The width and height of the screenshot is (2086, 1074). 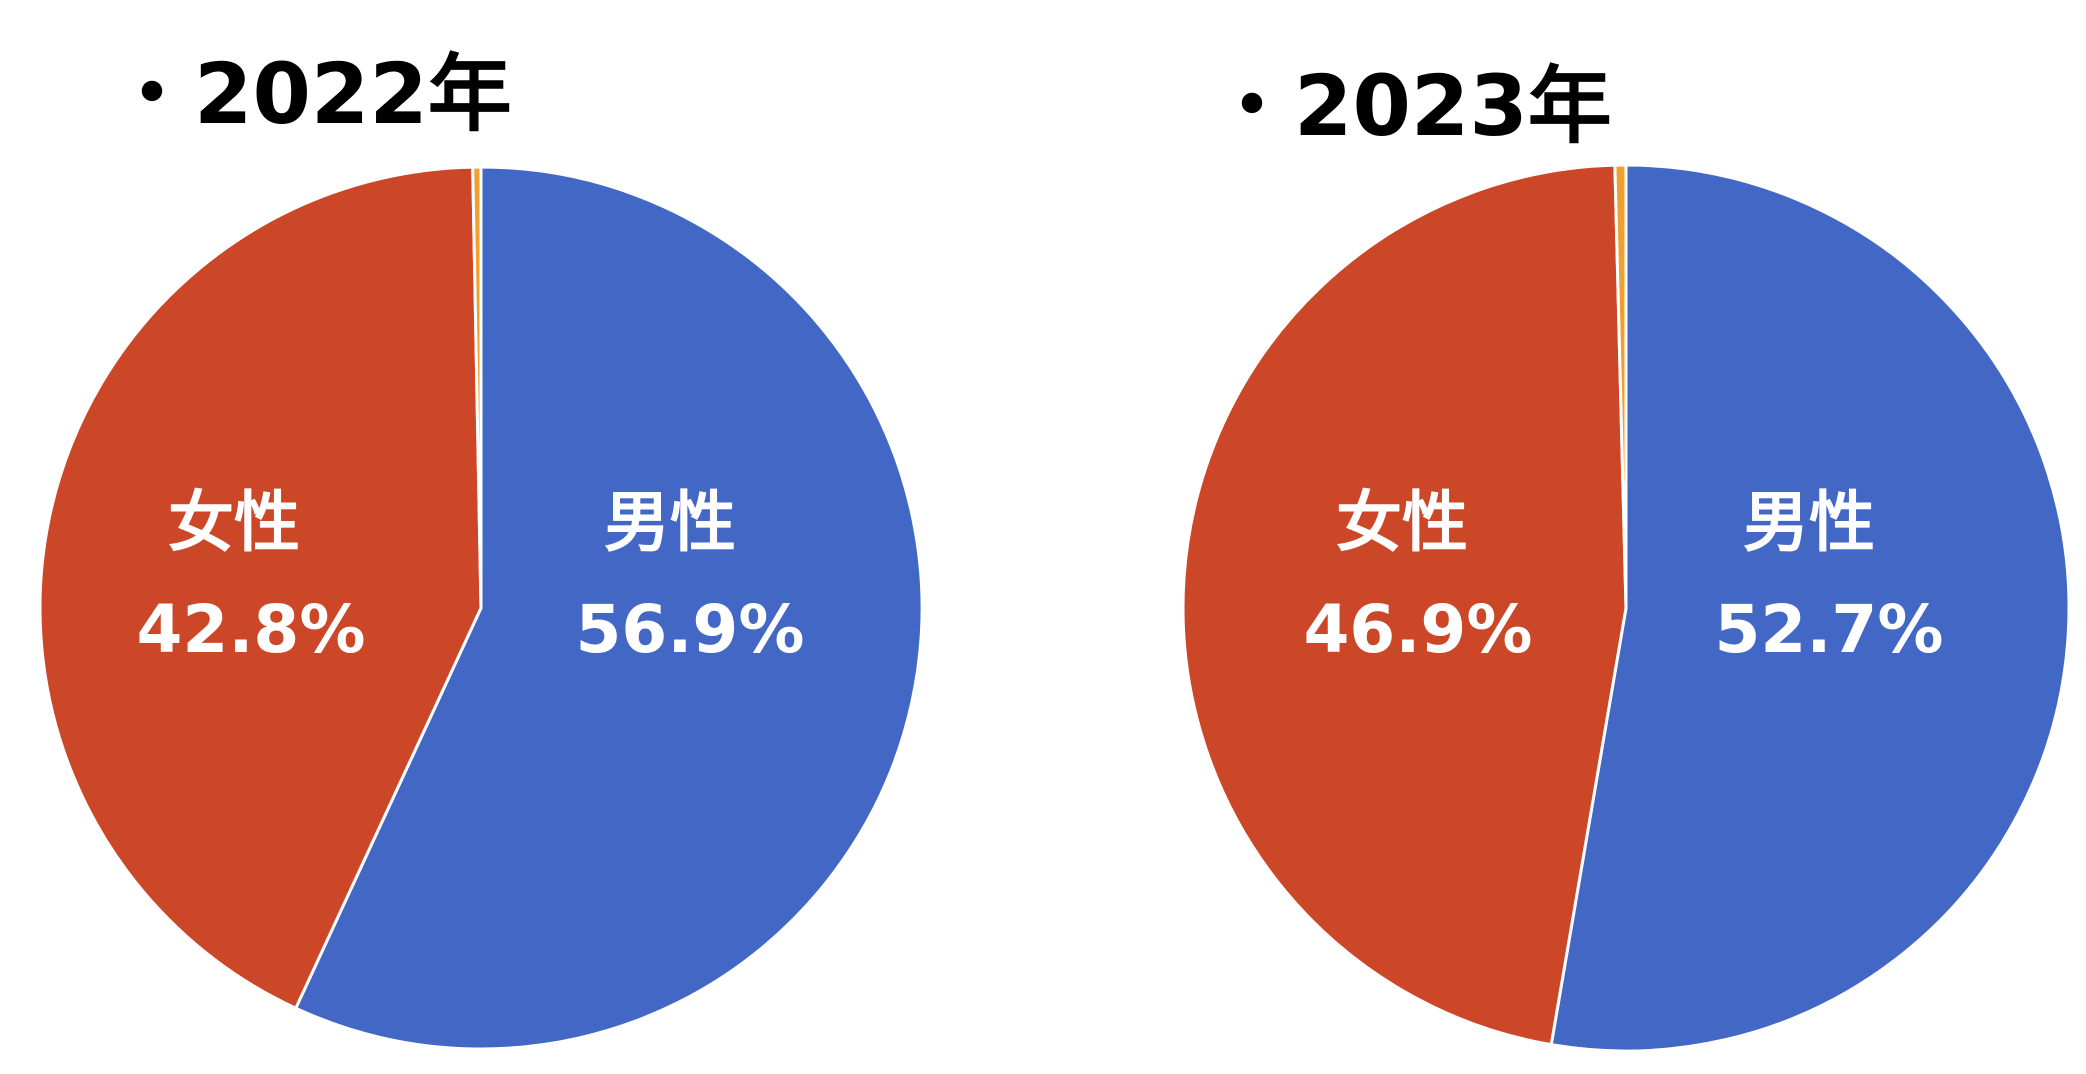 What do you see at coordinates (311, 94) in the screenshot?
I see `chart-title: ・2022年` at bounding box center [311, 94].